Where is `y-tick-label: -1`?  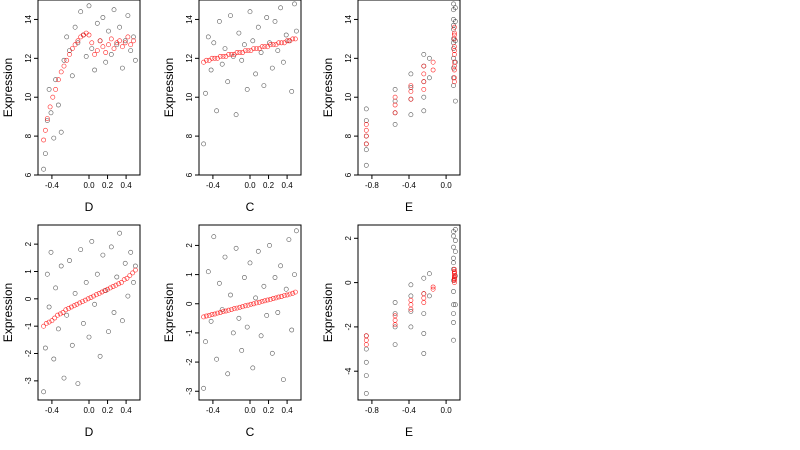
y-tick-label: -1 is located at coordinates (189, 333).